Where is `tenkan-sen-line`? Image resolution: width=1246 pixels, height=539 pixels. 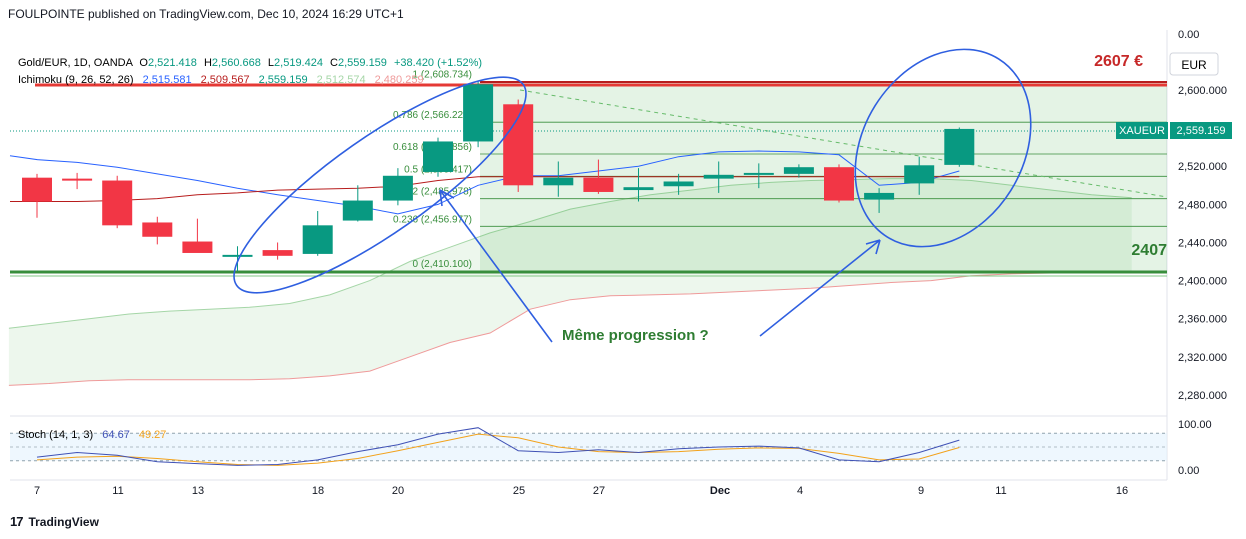
tenkan-sen-line is located at coordinates (484, 182).